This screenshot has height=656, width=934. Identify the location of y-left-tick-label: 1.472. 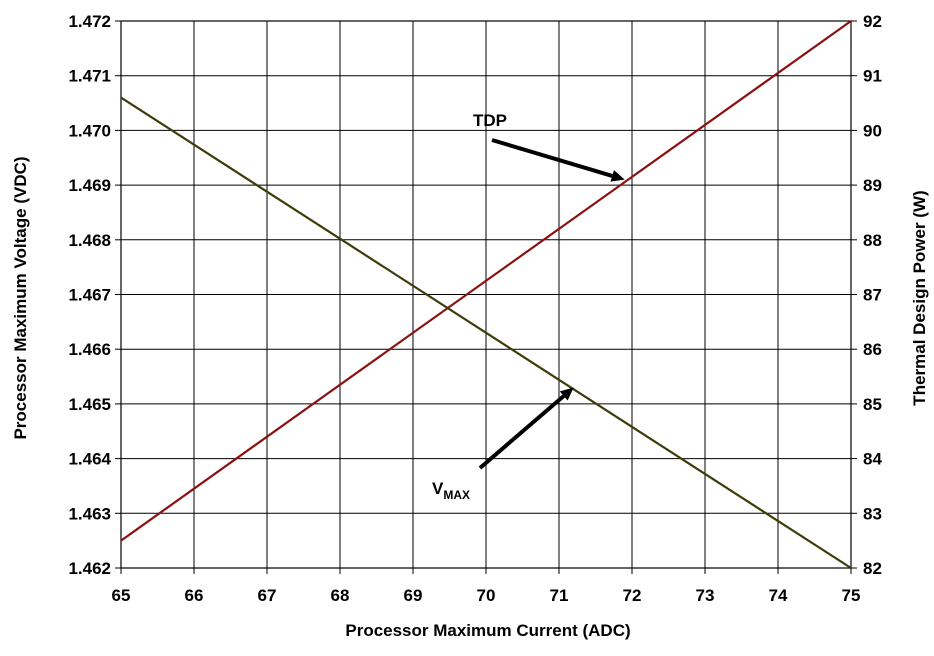
(89, 21).